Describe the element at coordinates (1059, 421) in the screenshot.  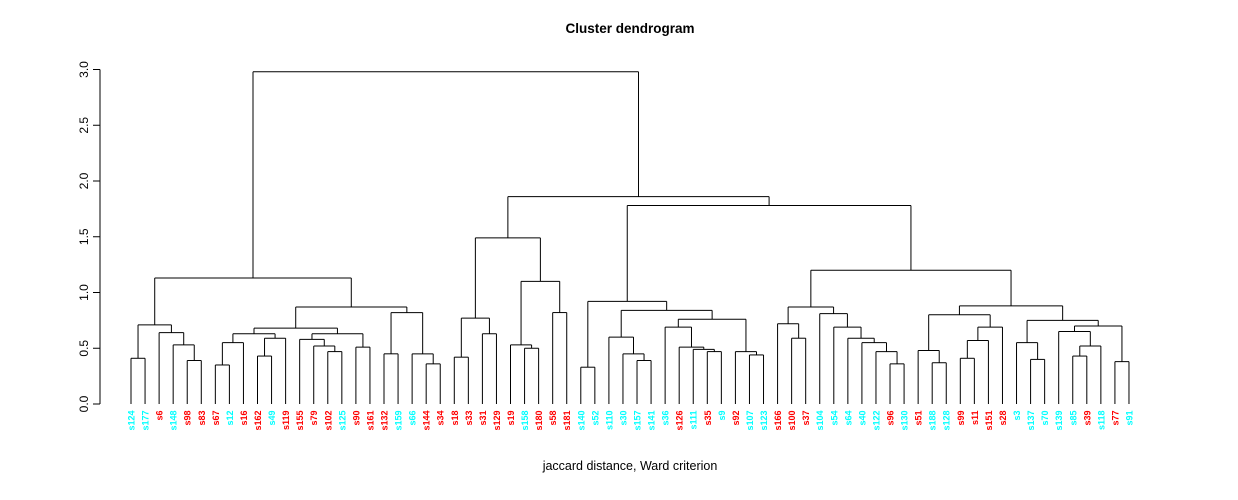
I see `leaf-label: s139` at that location.